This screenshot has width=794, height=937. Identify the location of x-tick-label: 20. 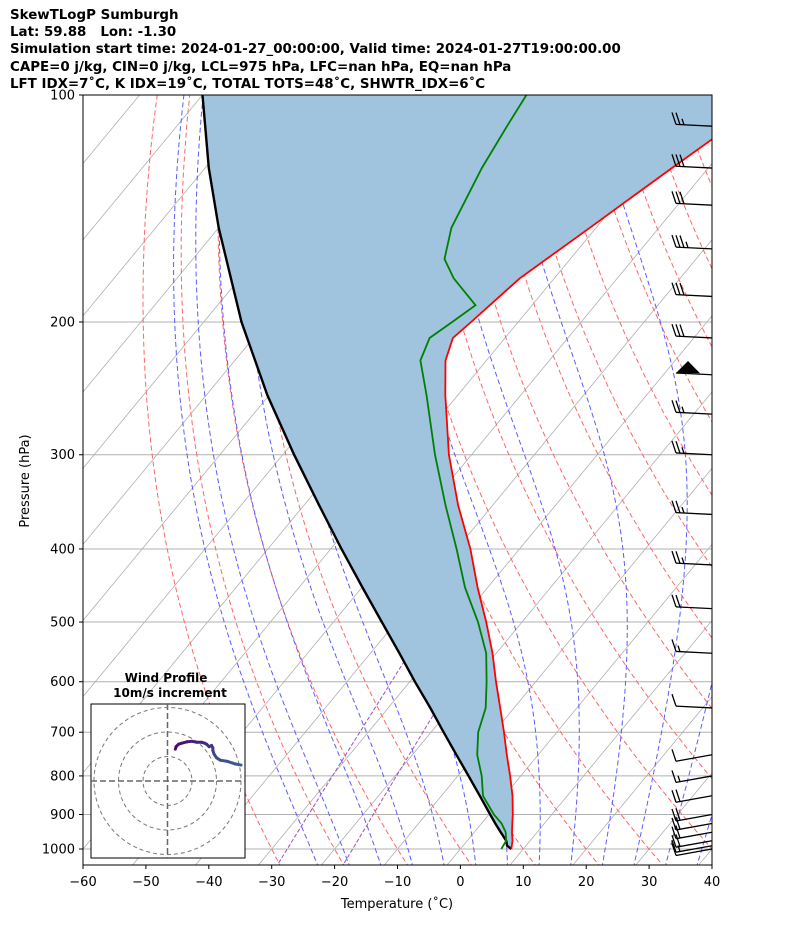
(586, 882).